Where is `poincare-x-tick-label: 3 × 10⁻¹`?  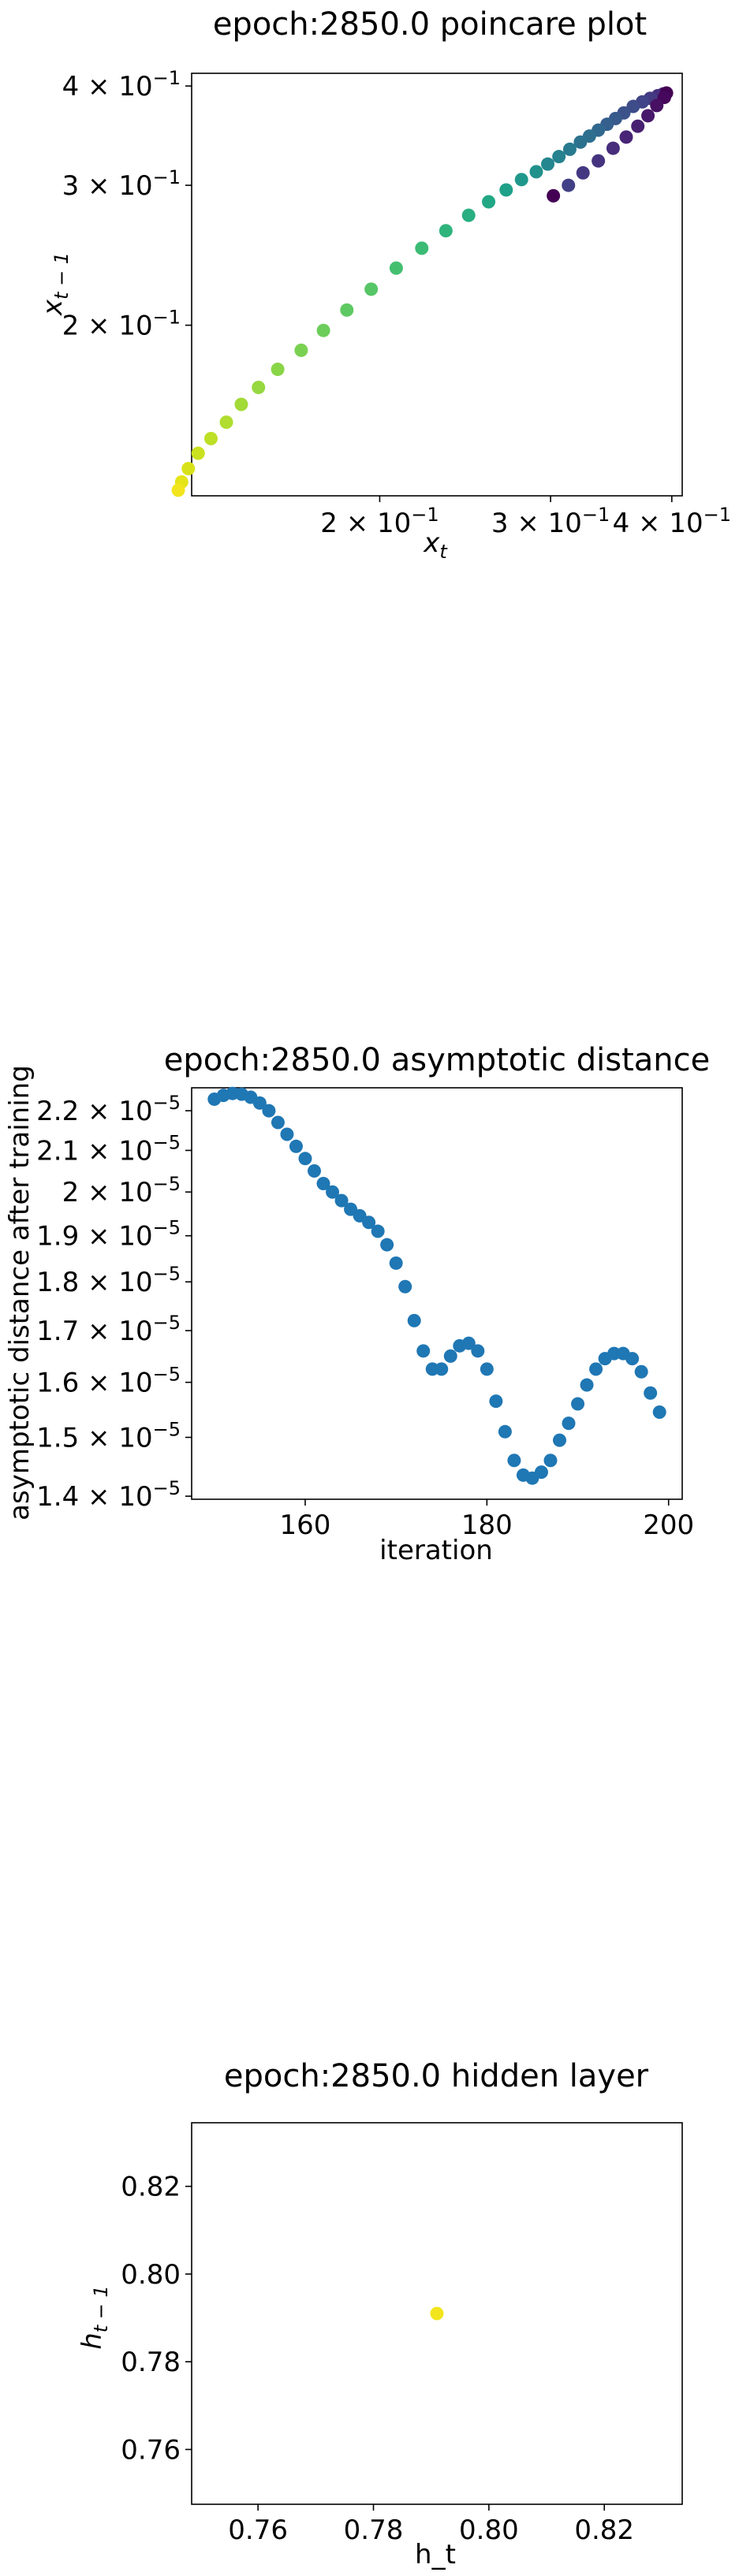 poincare-x-tick-label: 3 × 10⁻¹ is located at coordinates (550, 521).